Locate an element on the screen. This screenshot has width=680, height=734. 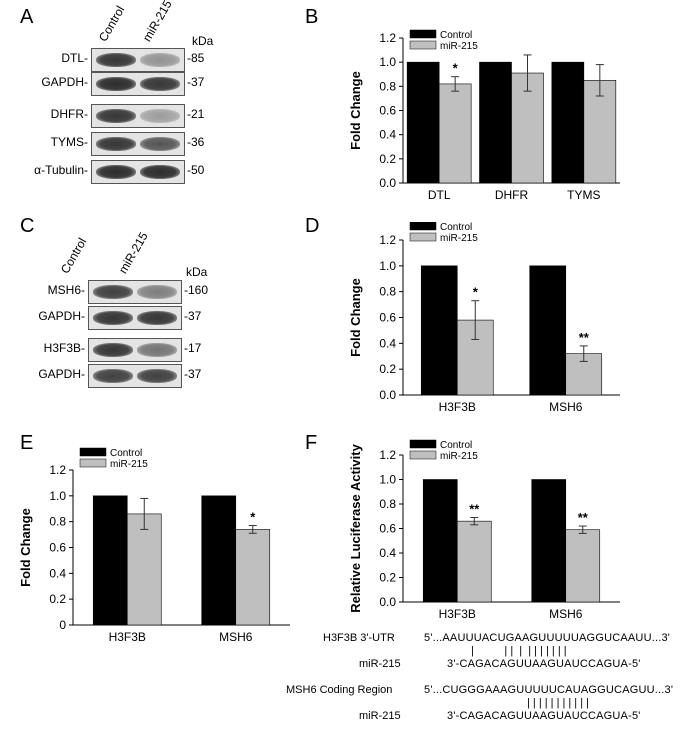
x-tick-label: DHFR is located at coordinates (512, 195).